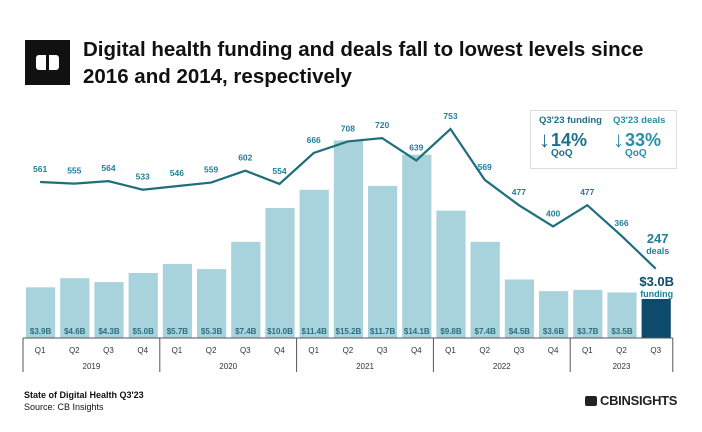  Describe the element at coordinates (639, 120) in the screenshot. I see `deals-change-label: Q3'23 deals` at that location.